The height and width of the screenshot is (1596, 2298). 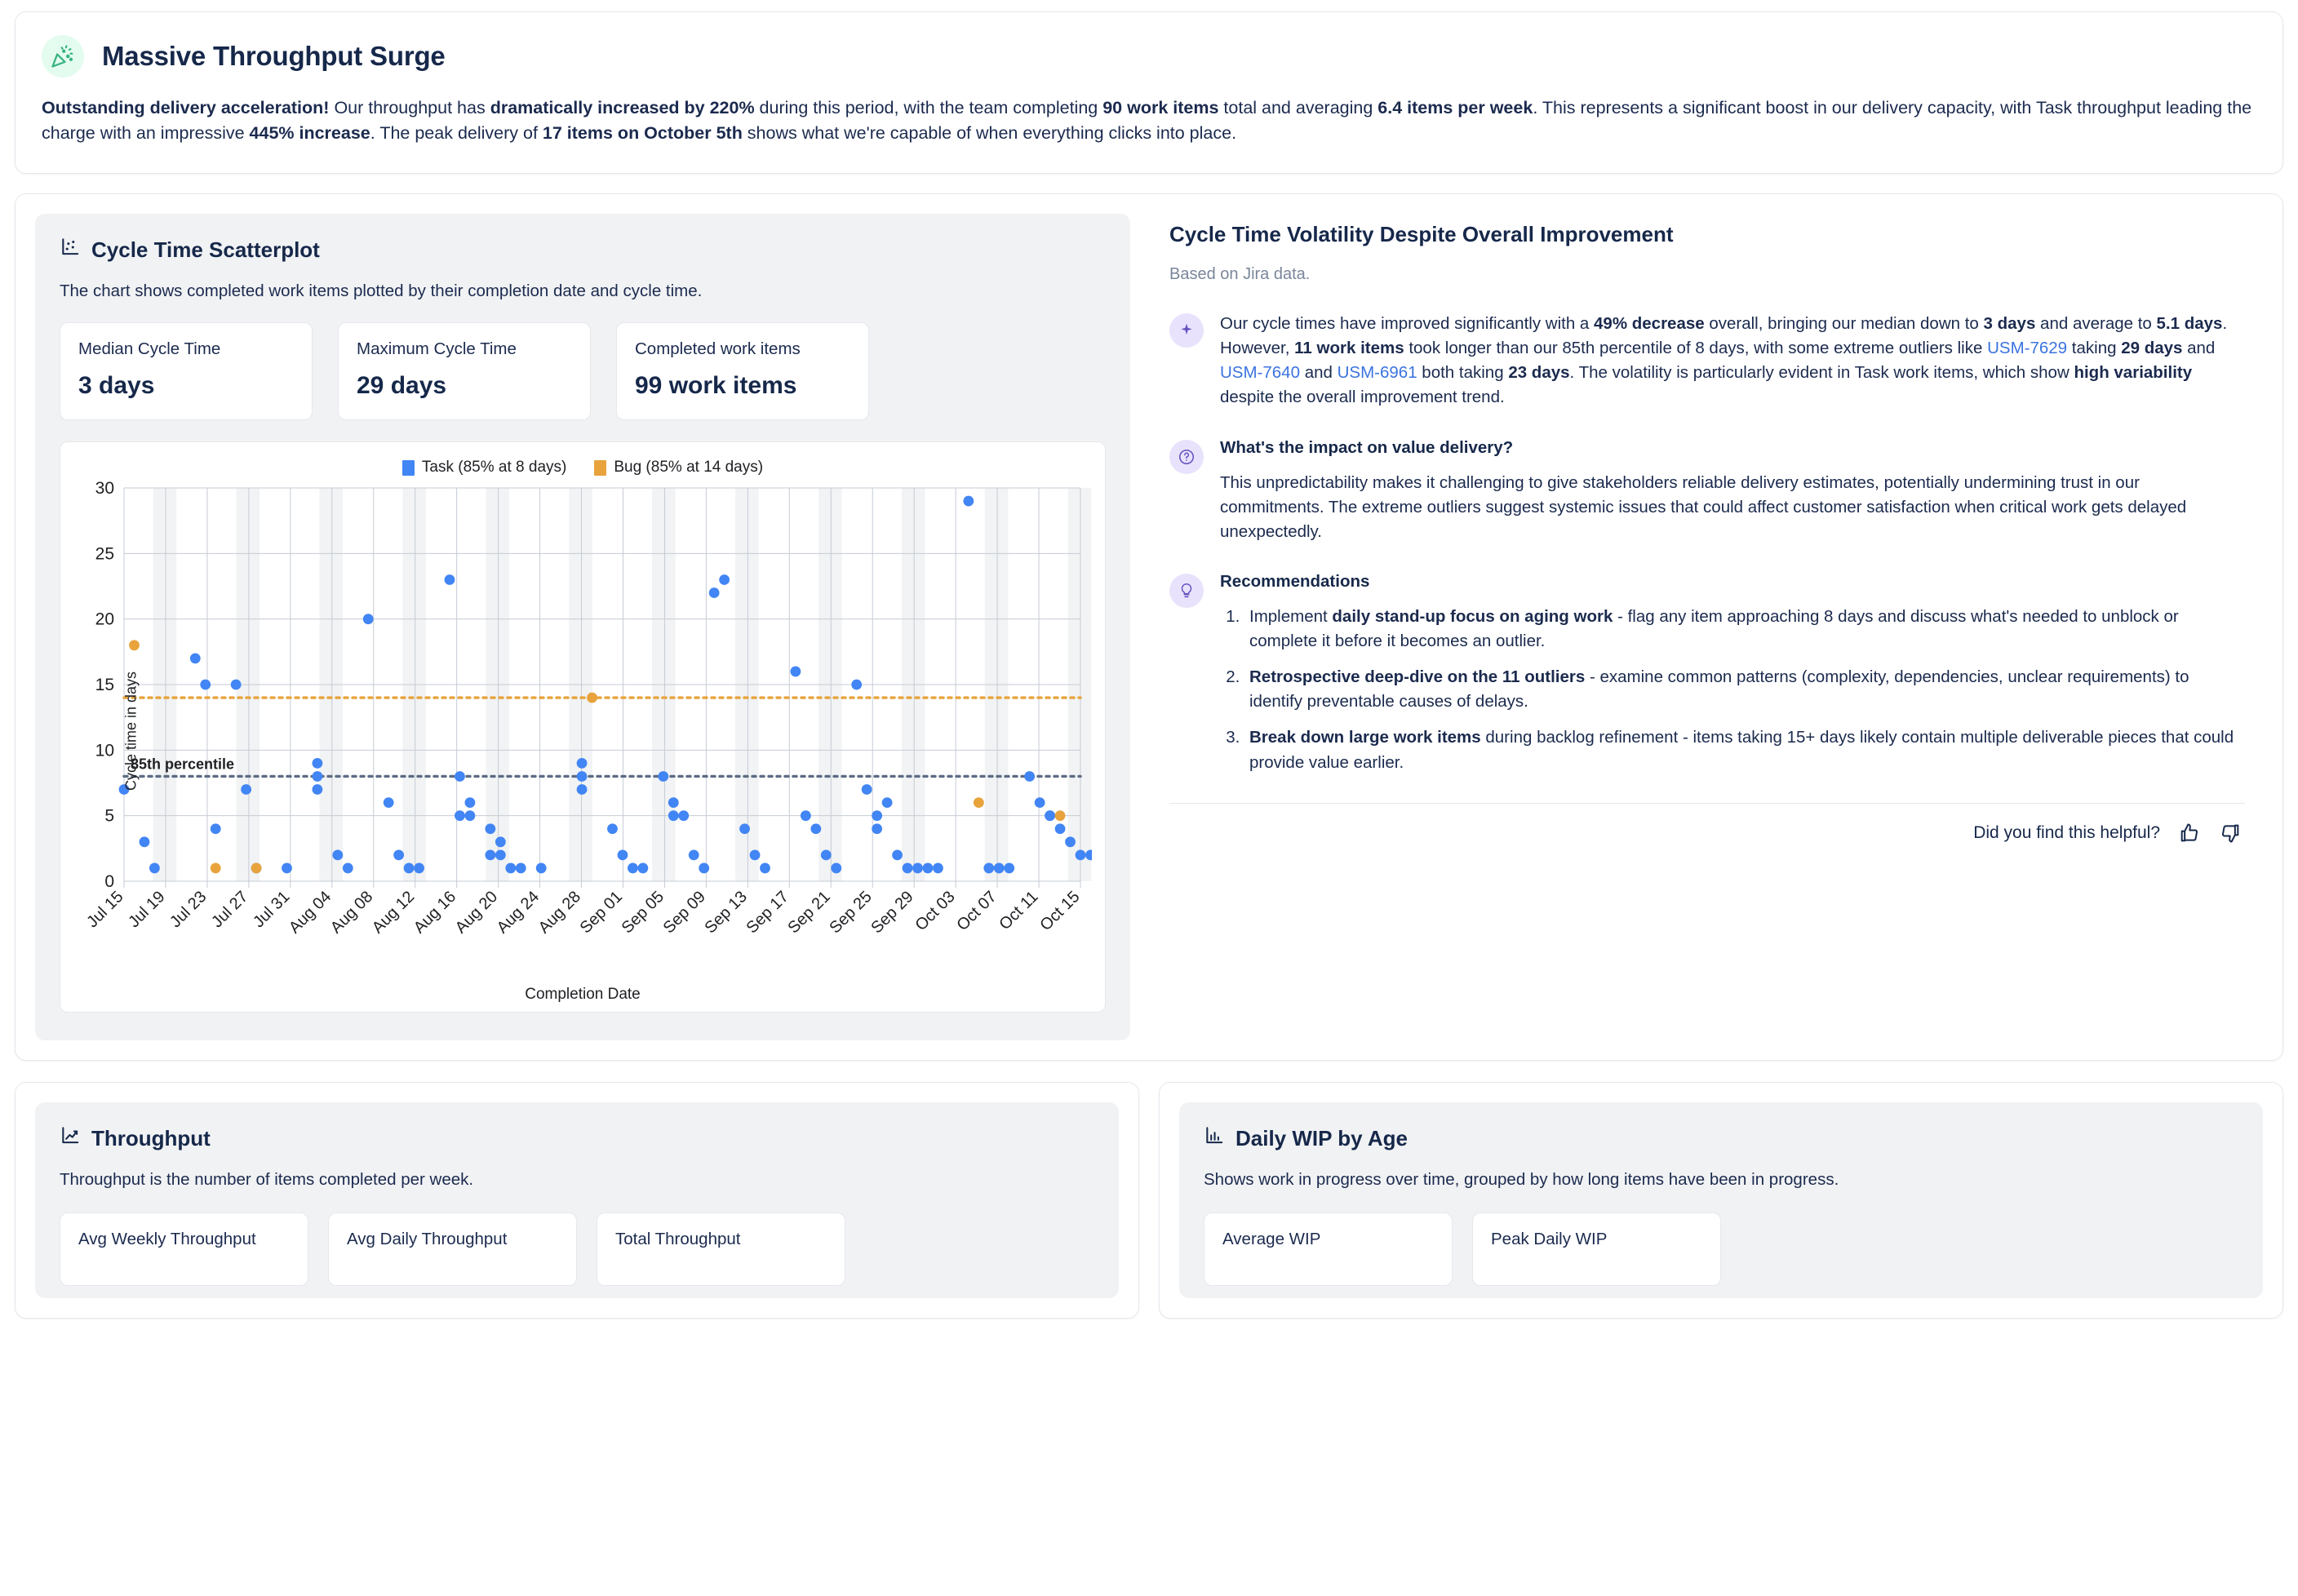 I want to click on svg-text: Aug 12, so click(x=393, y=912).